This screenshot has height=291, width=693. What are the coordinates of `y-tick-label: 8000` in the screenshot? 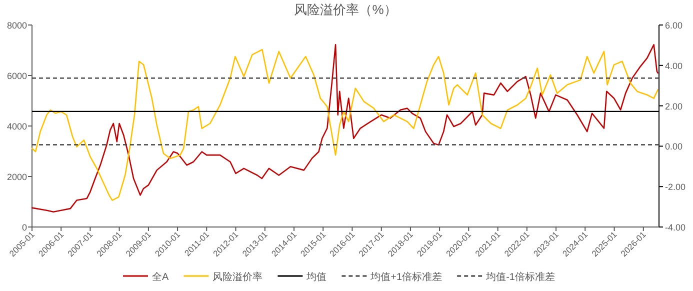 It's located at (16, 25).